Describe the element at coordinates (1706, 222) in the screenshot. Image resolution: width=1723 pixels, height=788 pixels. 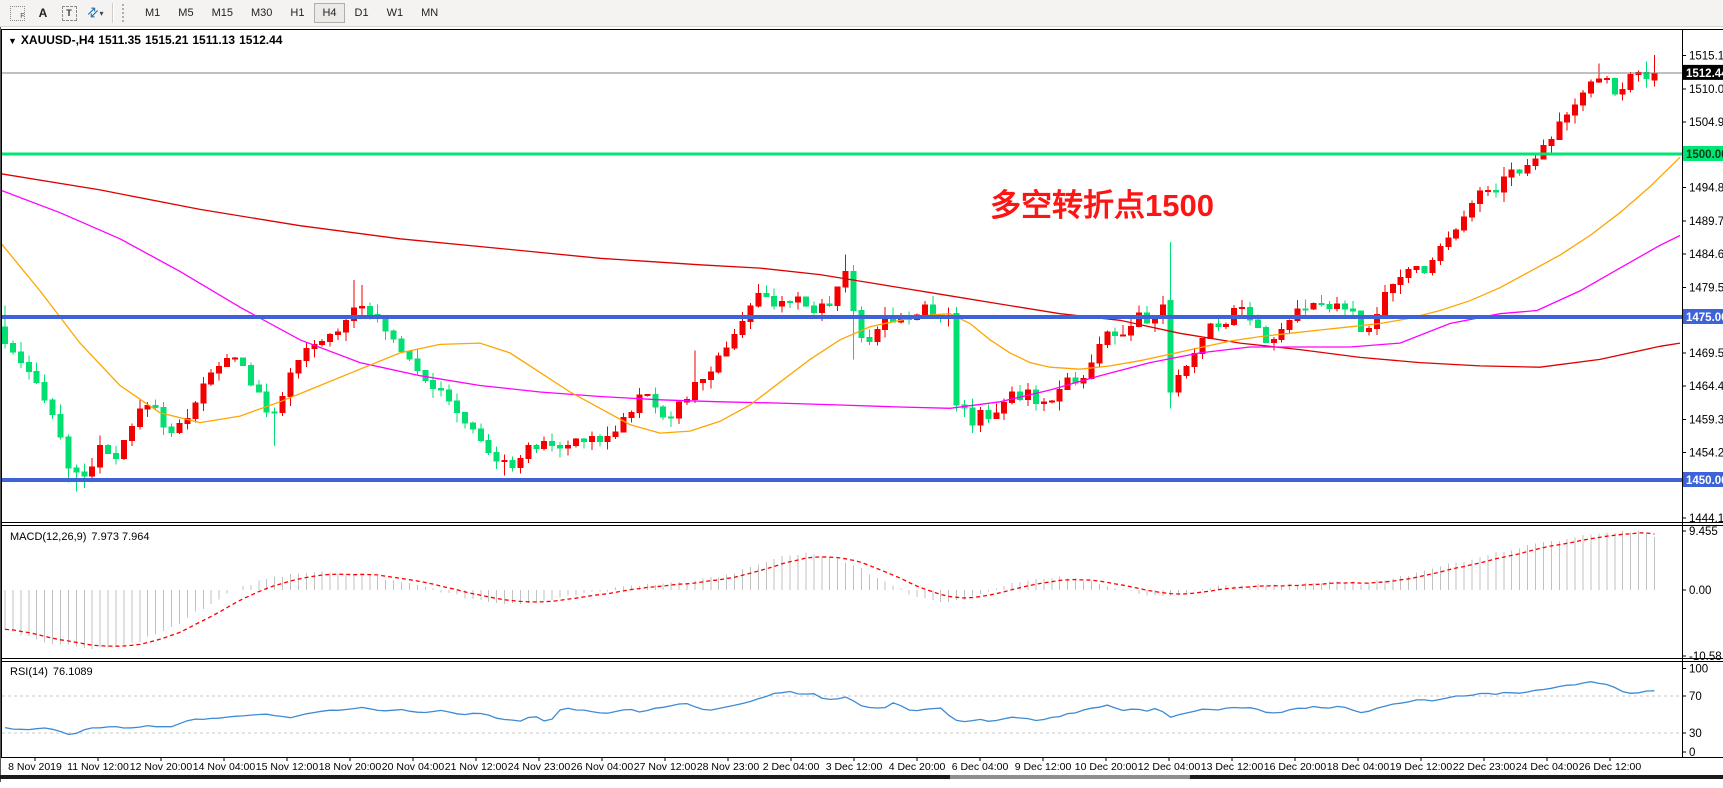
I see `svg-text: 1489.75` at that location.